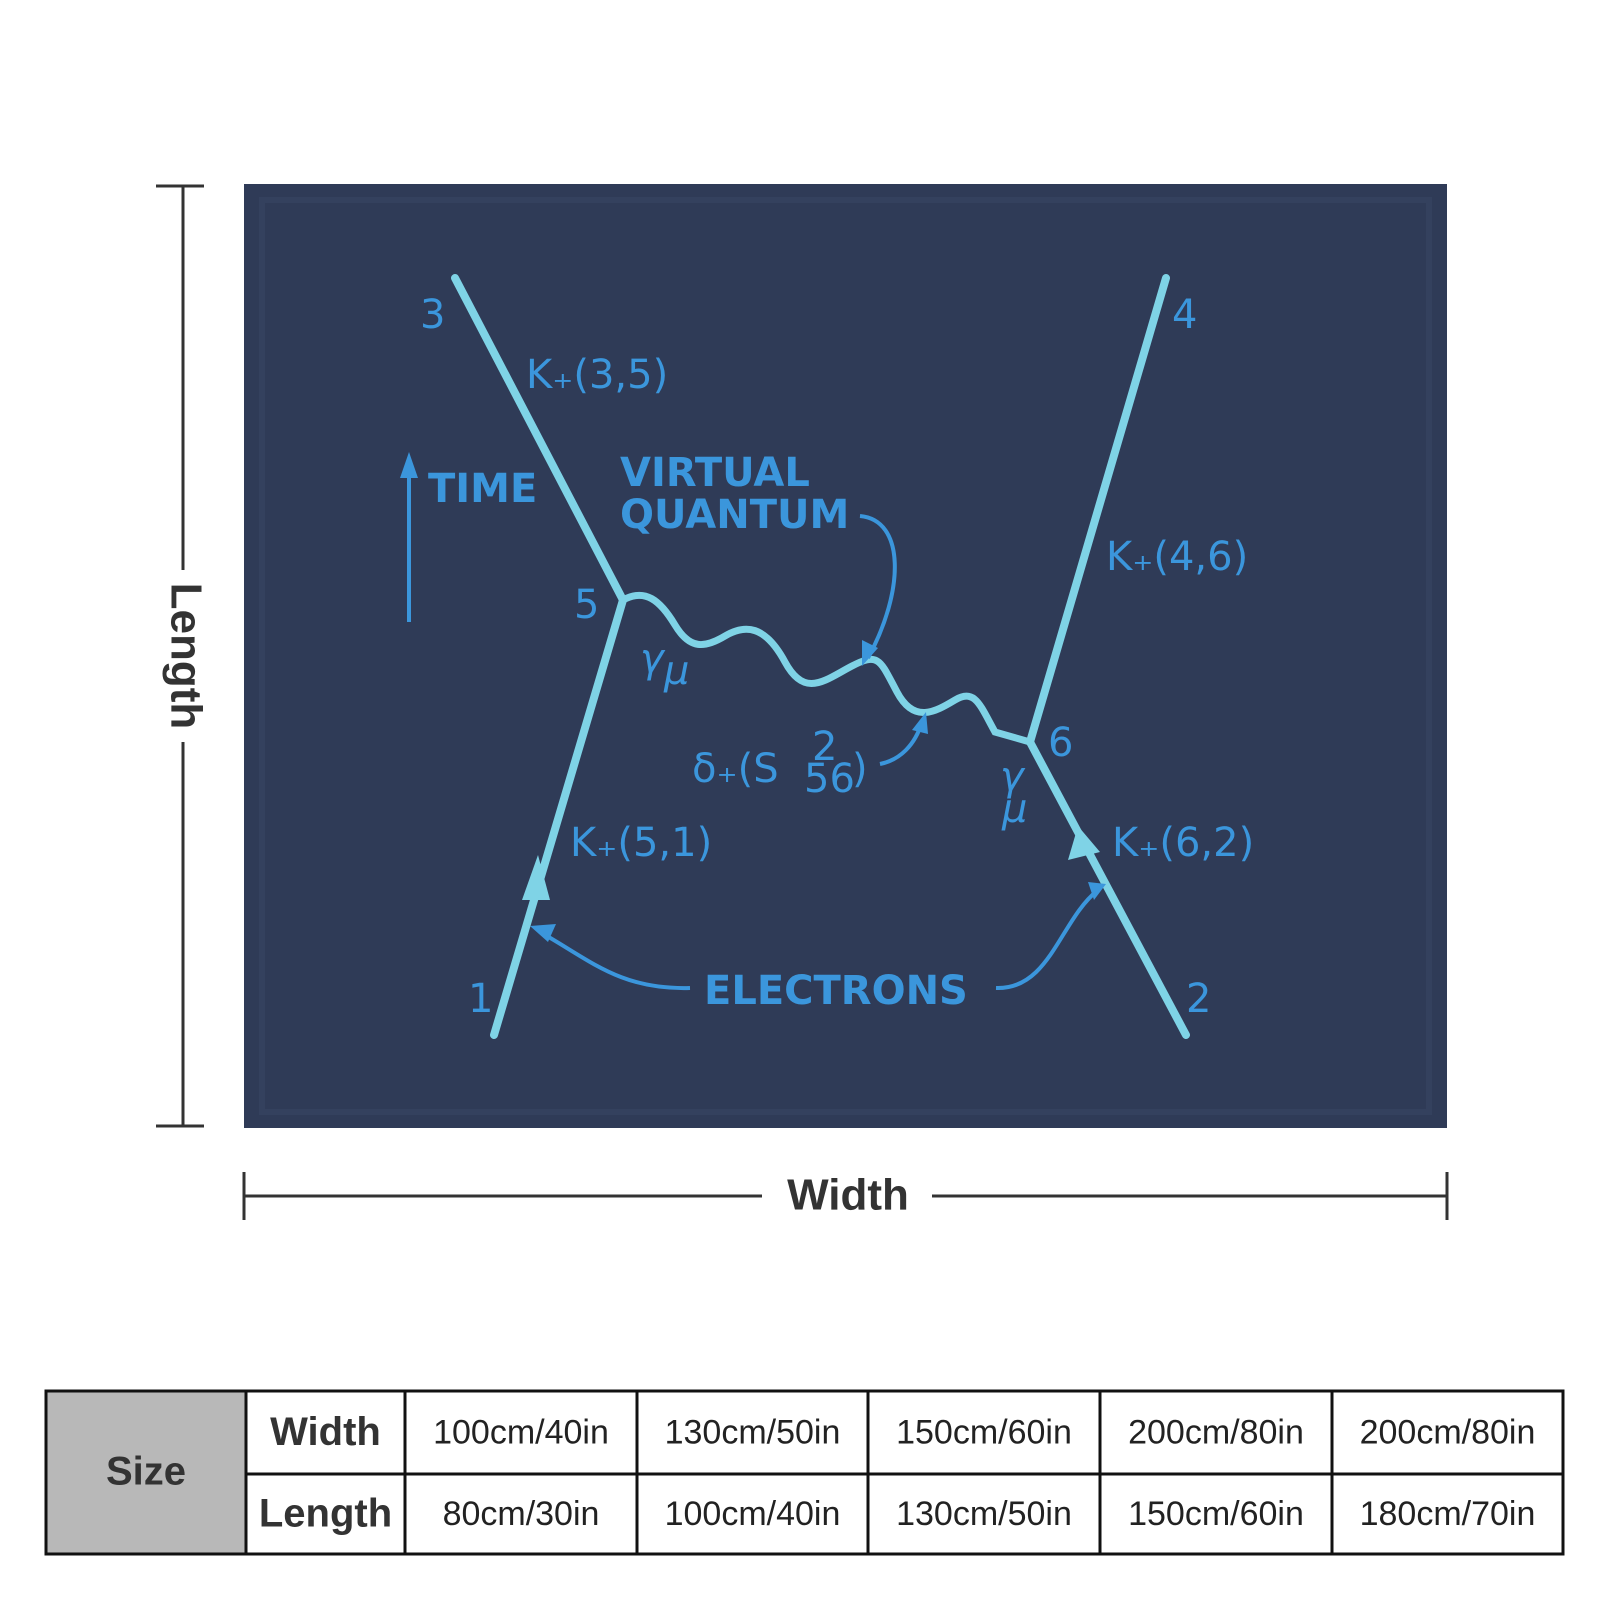 This screenshot has height=1600, width=1600. Describe the element at coordinates (848, 1195) in the screenshot. I see `width-label: Width` at that location.